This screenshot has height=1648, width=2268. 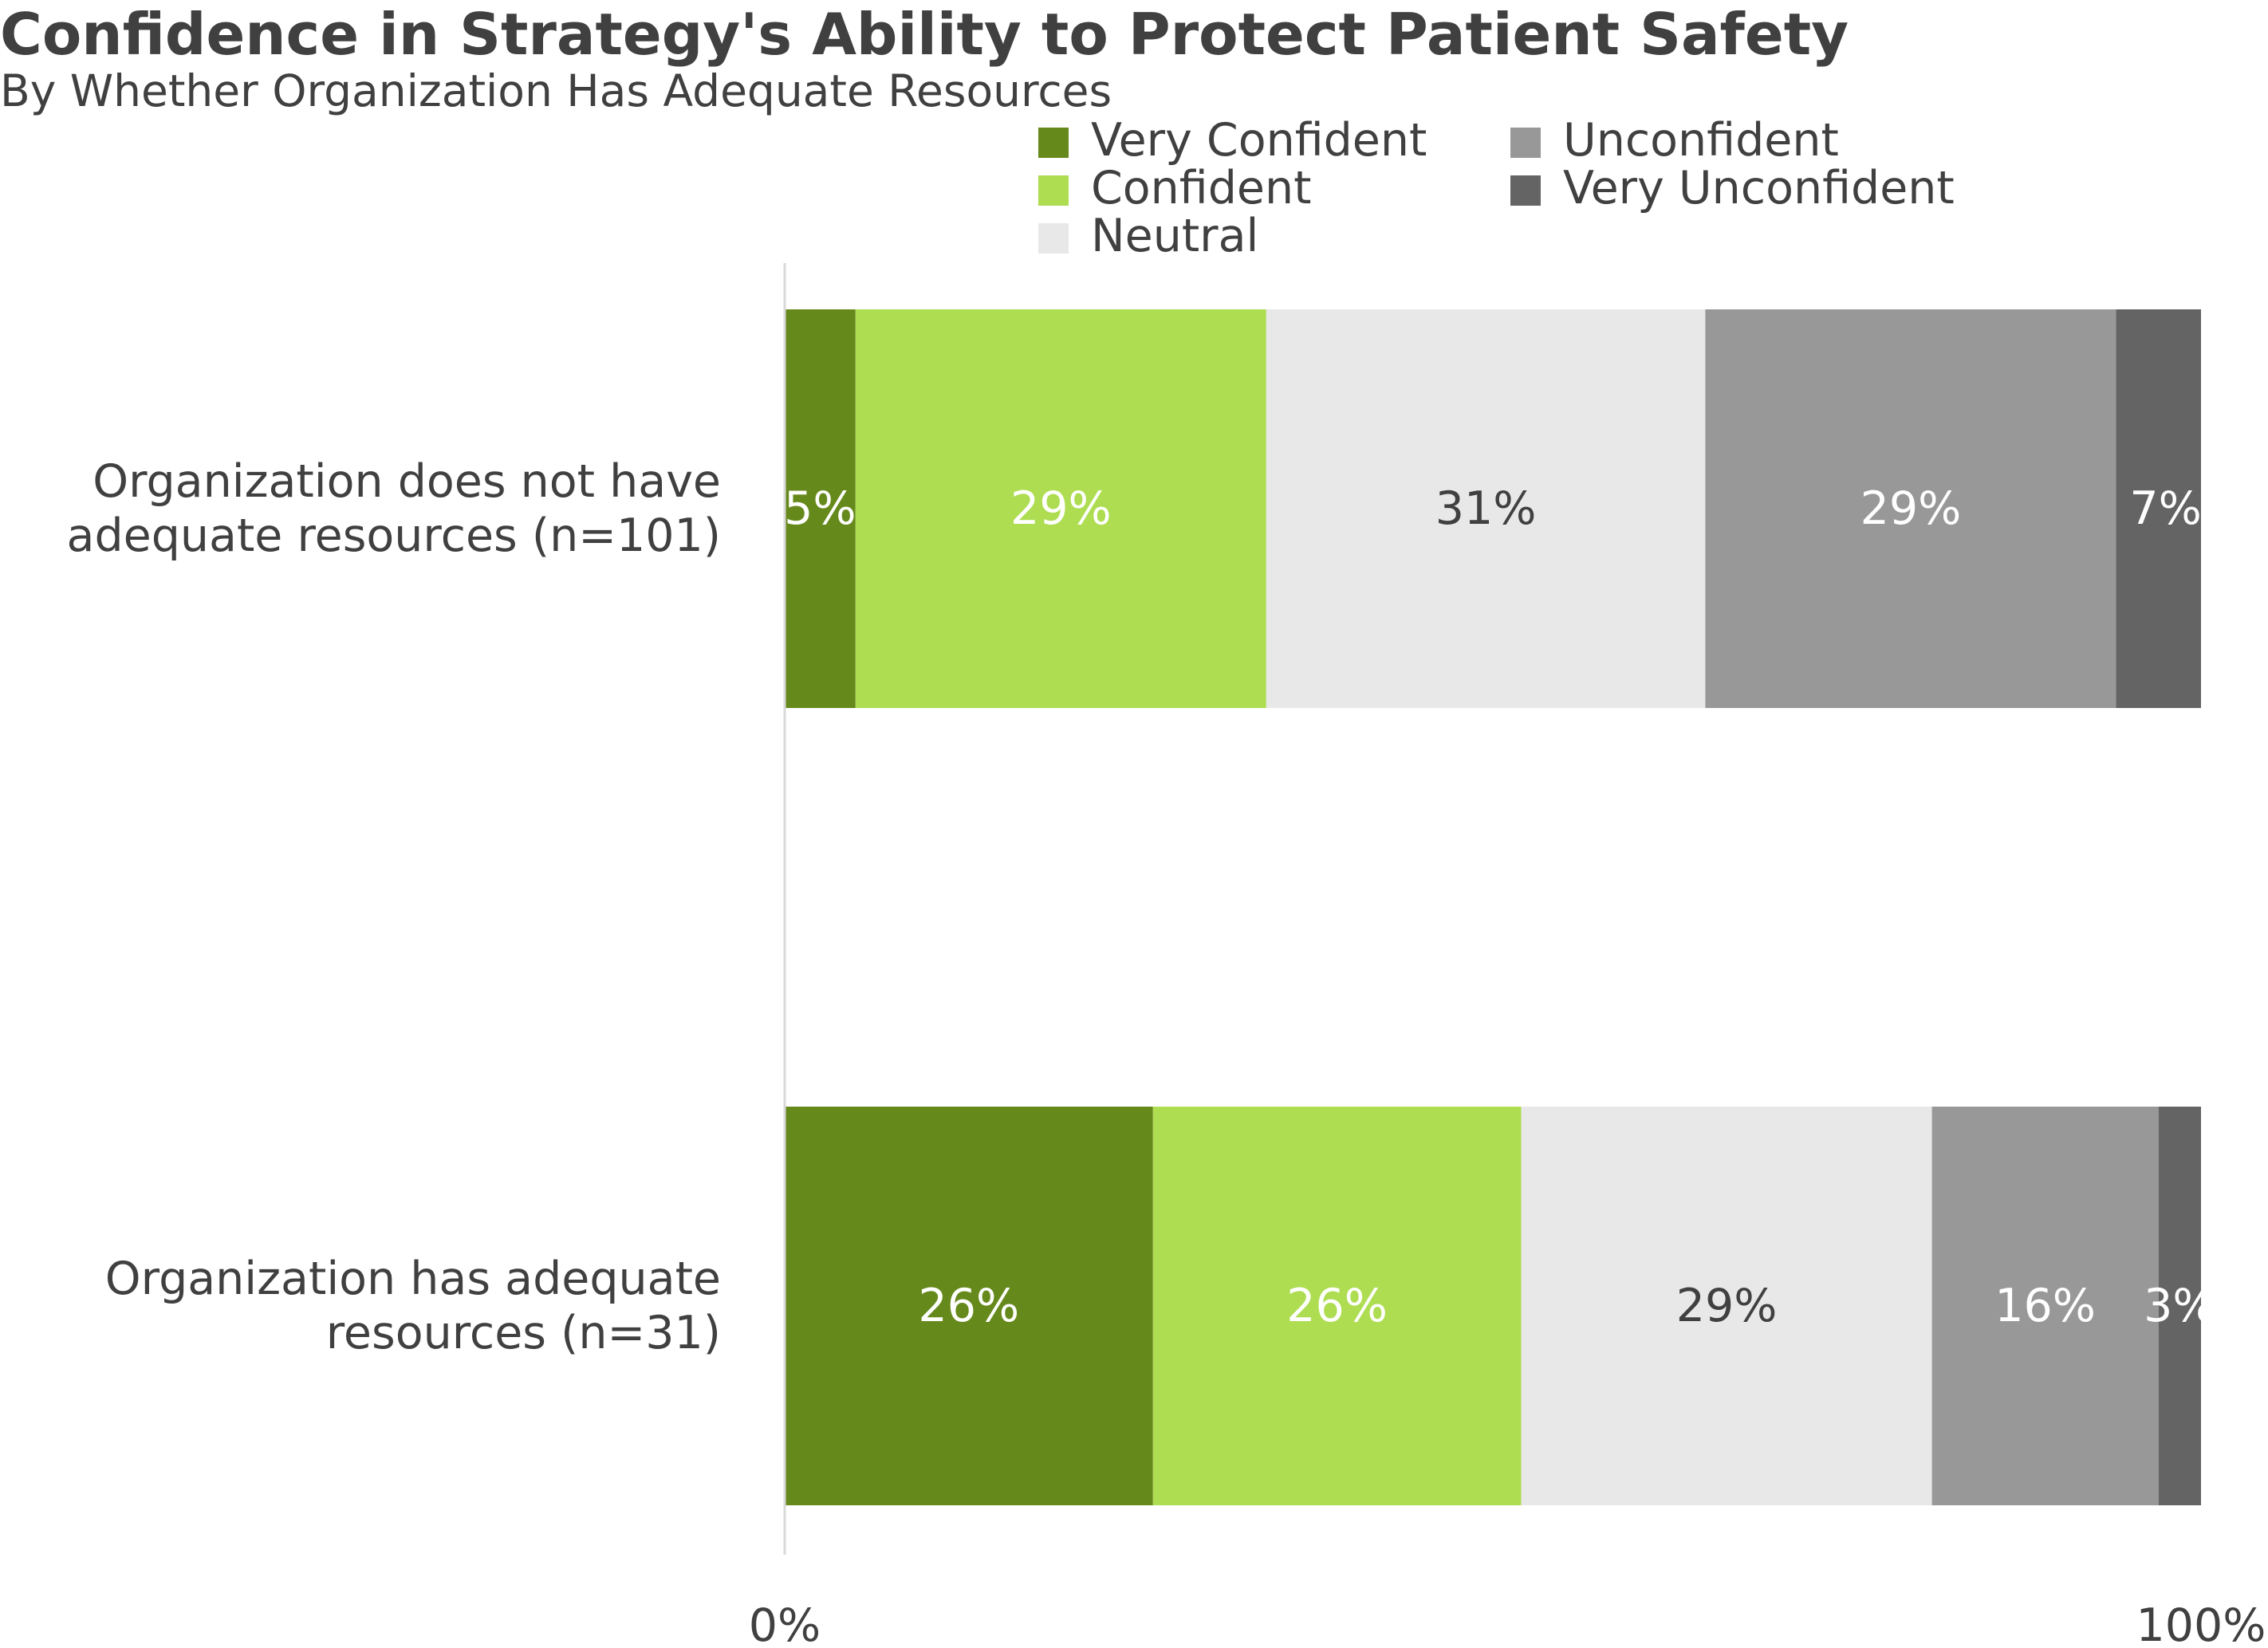 I want to click on bar-data-label: 3%, so click(x=2179, y=1306).